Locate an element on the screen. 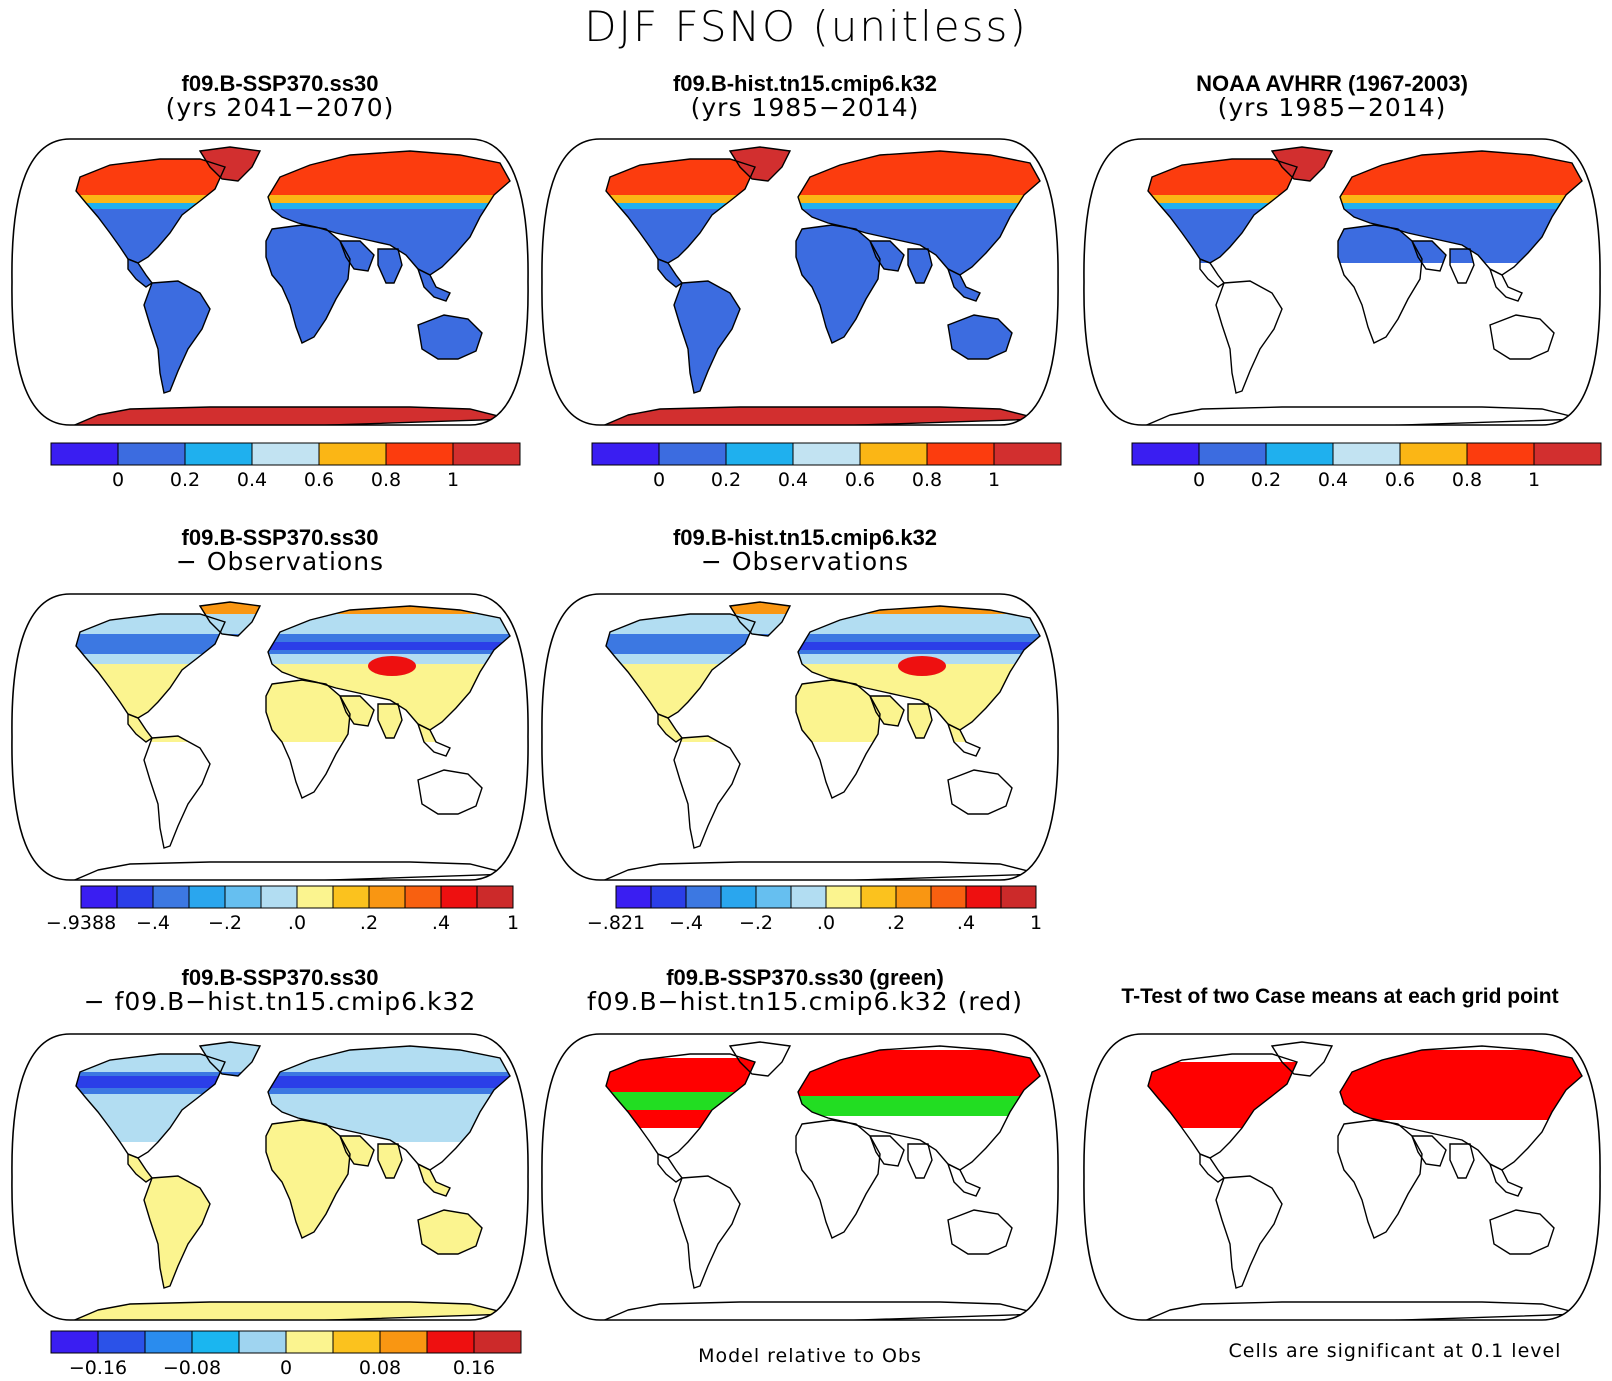 This screenshot has width=1612, height=1381. panel-title-3: NOAA AVHRR (1967-2003) (yrs 1985−2014) is located at coordinates (1332, 96).